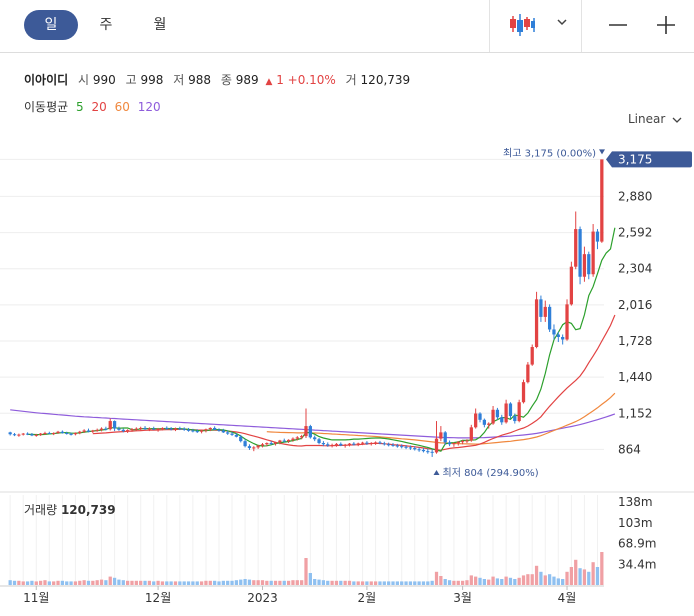 The image size is (694, 616). Describe the element at coordinates (160, 25) in the screenshot. I see `tab-monthly: 월` at that location.